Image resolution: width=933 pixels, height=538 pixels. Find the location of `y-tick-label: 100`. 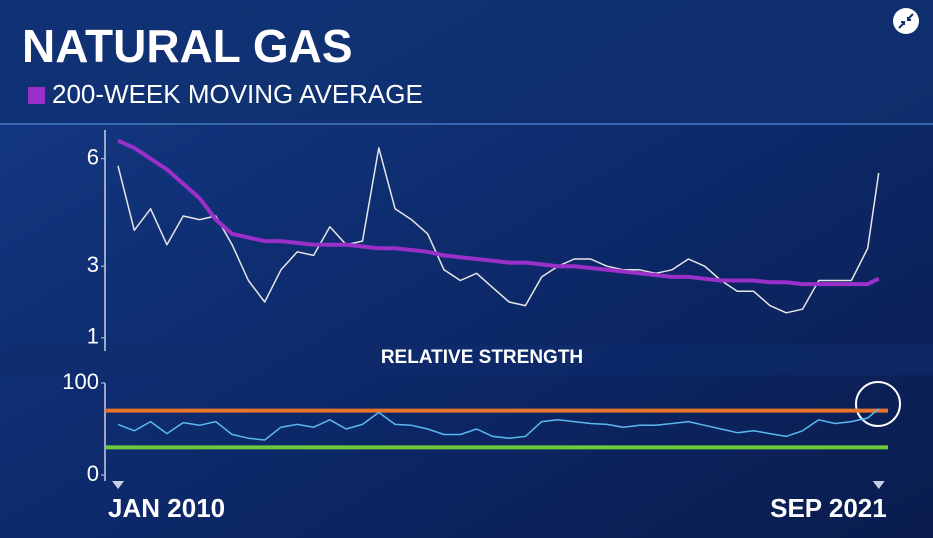

y-tick-label: 100 is located at coordinates (80, 381).